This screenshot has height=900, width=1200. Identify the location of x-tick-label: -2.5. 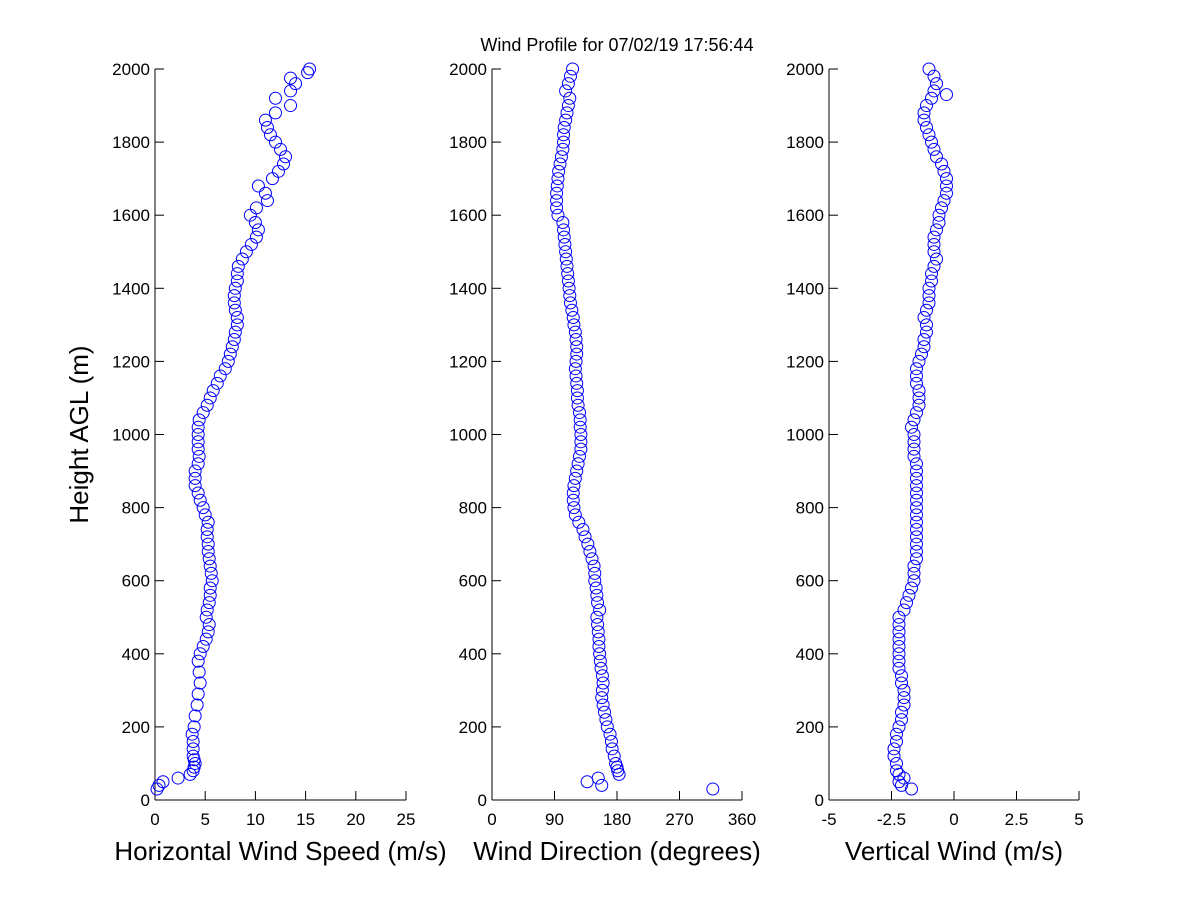
(891, 819).